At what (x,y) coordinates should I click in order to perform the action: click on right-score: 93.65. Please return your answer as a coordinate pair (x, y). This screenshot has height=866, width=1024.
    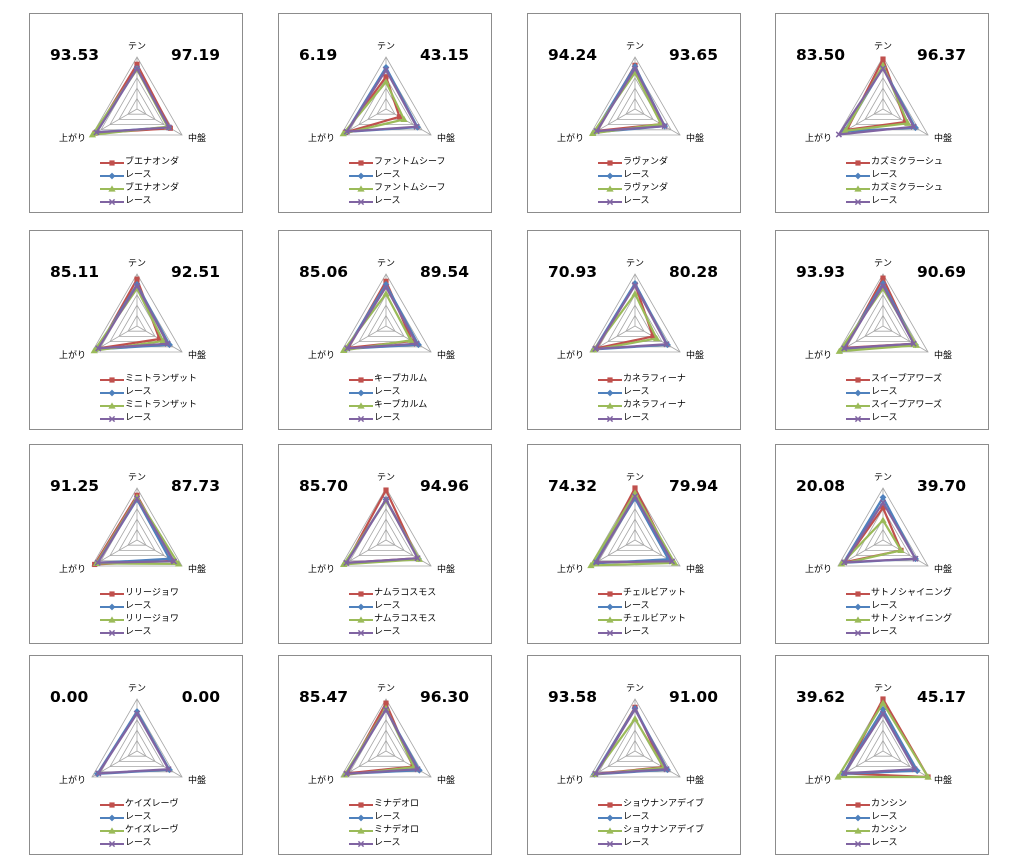
    Looking at the image, I should click on (693, 55).